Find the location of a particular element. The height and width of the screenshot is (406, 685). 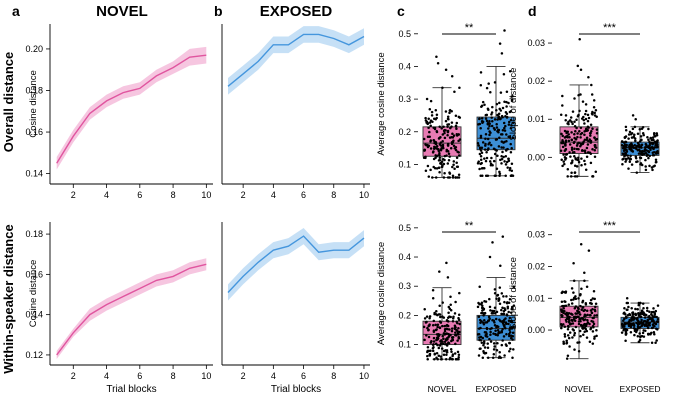

chart-top-slope: 0.00 0.01 0.02 0.03 Slope of distance *** is located at coordinates (584, 100).